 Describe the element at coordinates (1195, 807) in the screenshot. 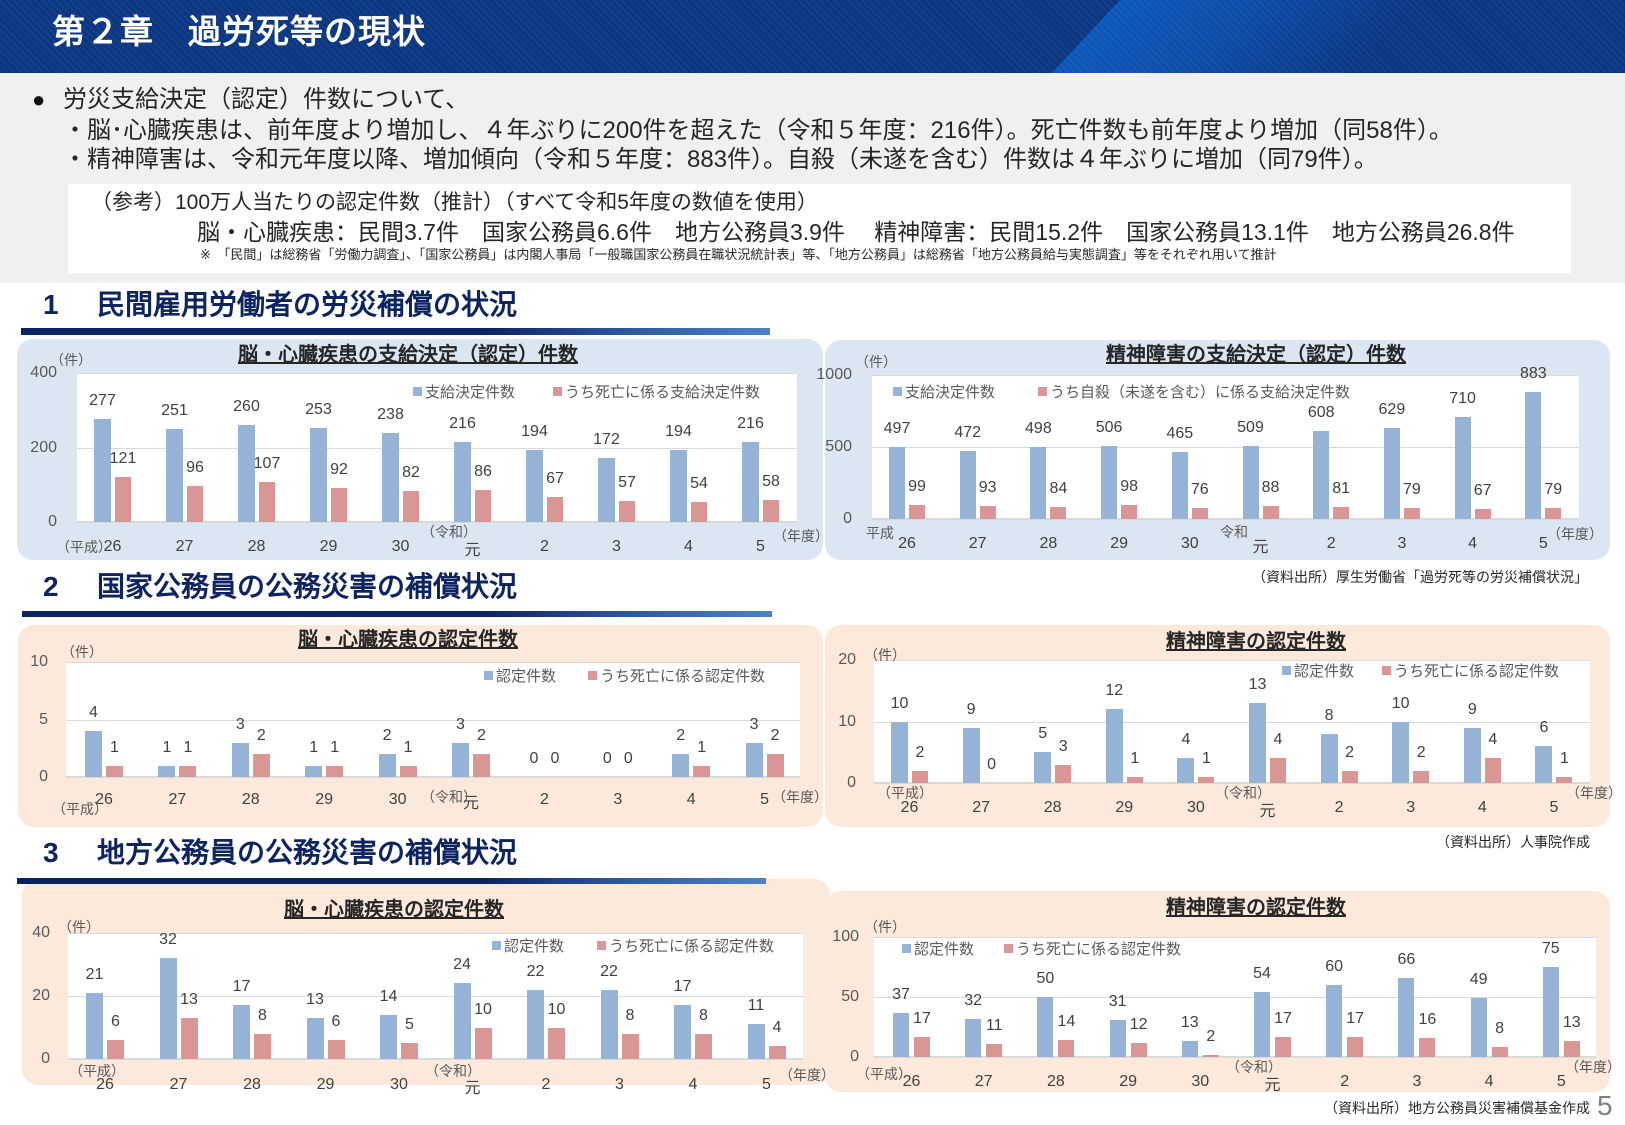

I see `x-tick-label: 30` at that location.